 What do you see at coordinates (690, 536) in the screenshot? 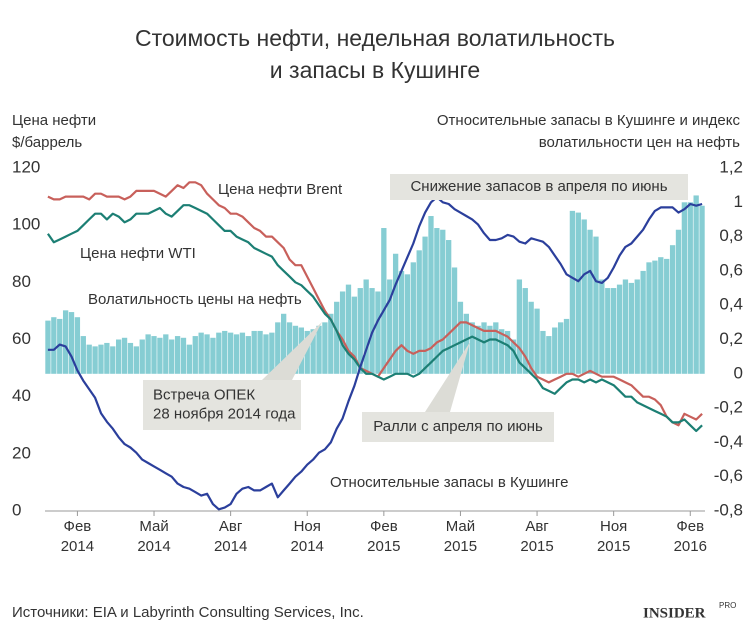
I see `x-tick-label: Фев 2016` at bounding box center [690, 536].